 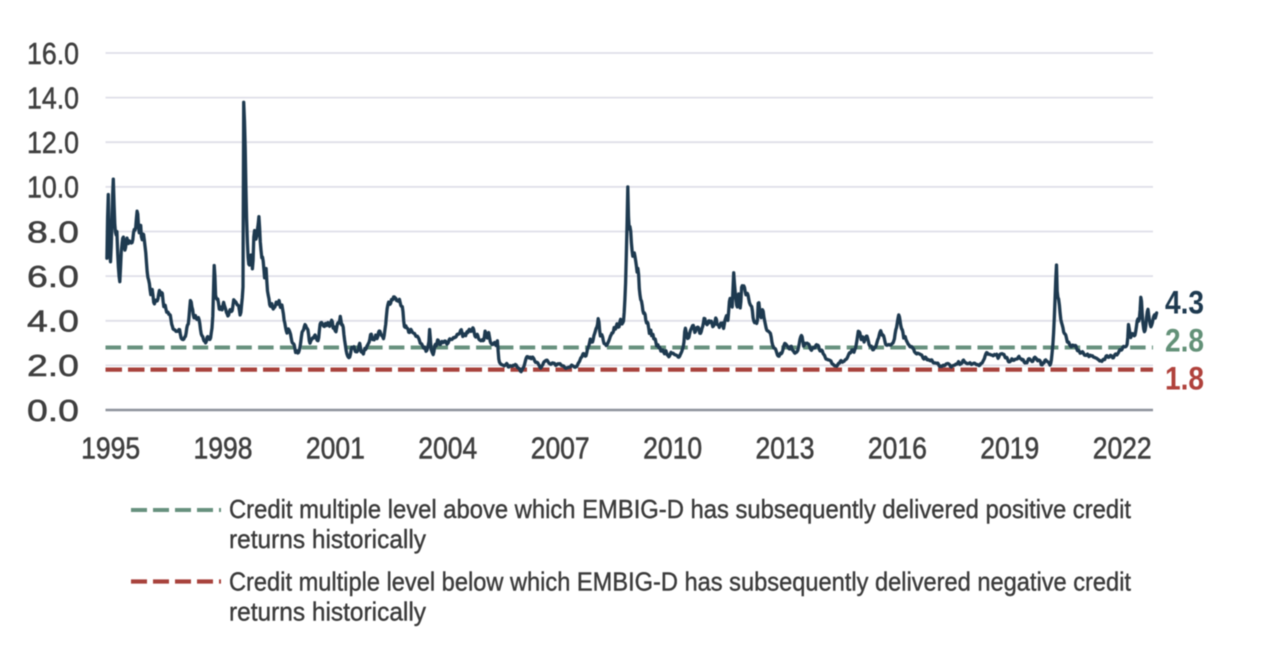 What do you see at coordinates (53, 142) in the screenshot?
I see `svg-text: 12.0` at bounding box center [53, 142].